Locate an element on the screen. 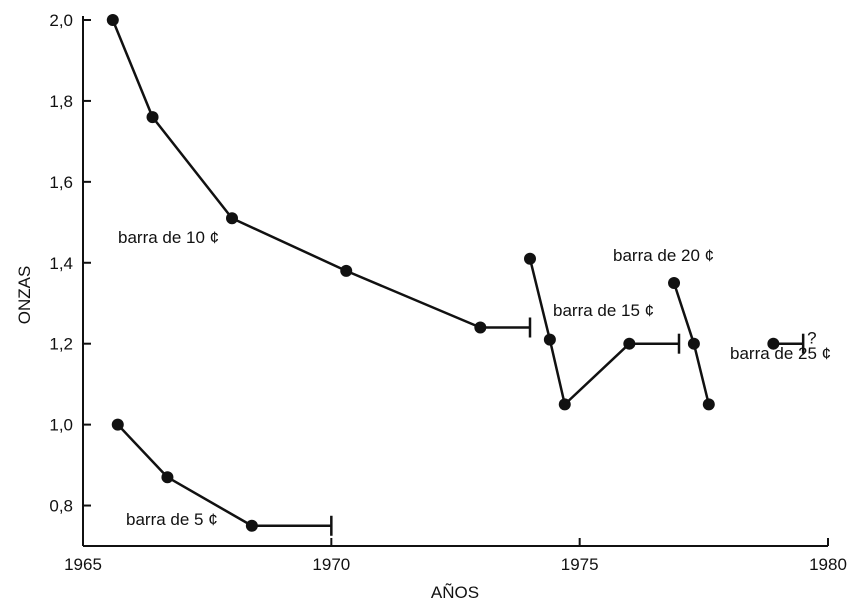  series-label: barra de 15 ¢ is located at coordinates (603, 310).